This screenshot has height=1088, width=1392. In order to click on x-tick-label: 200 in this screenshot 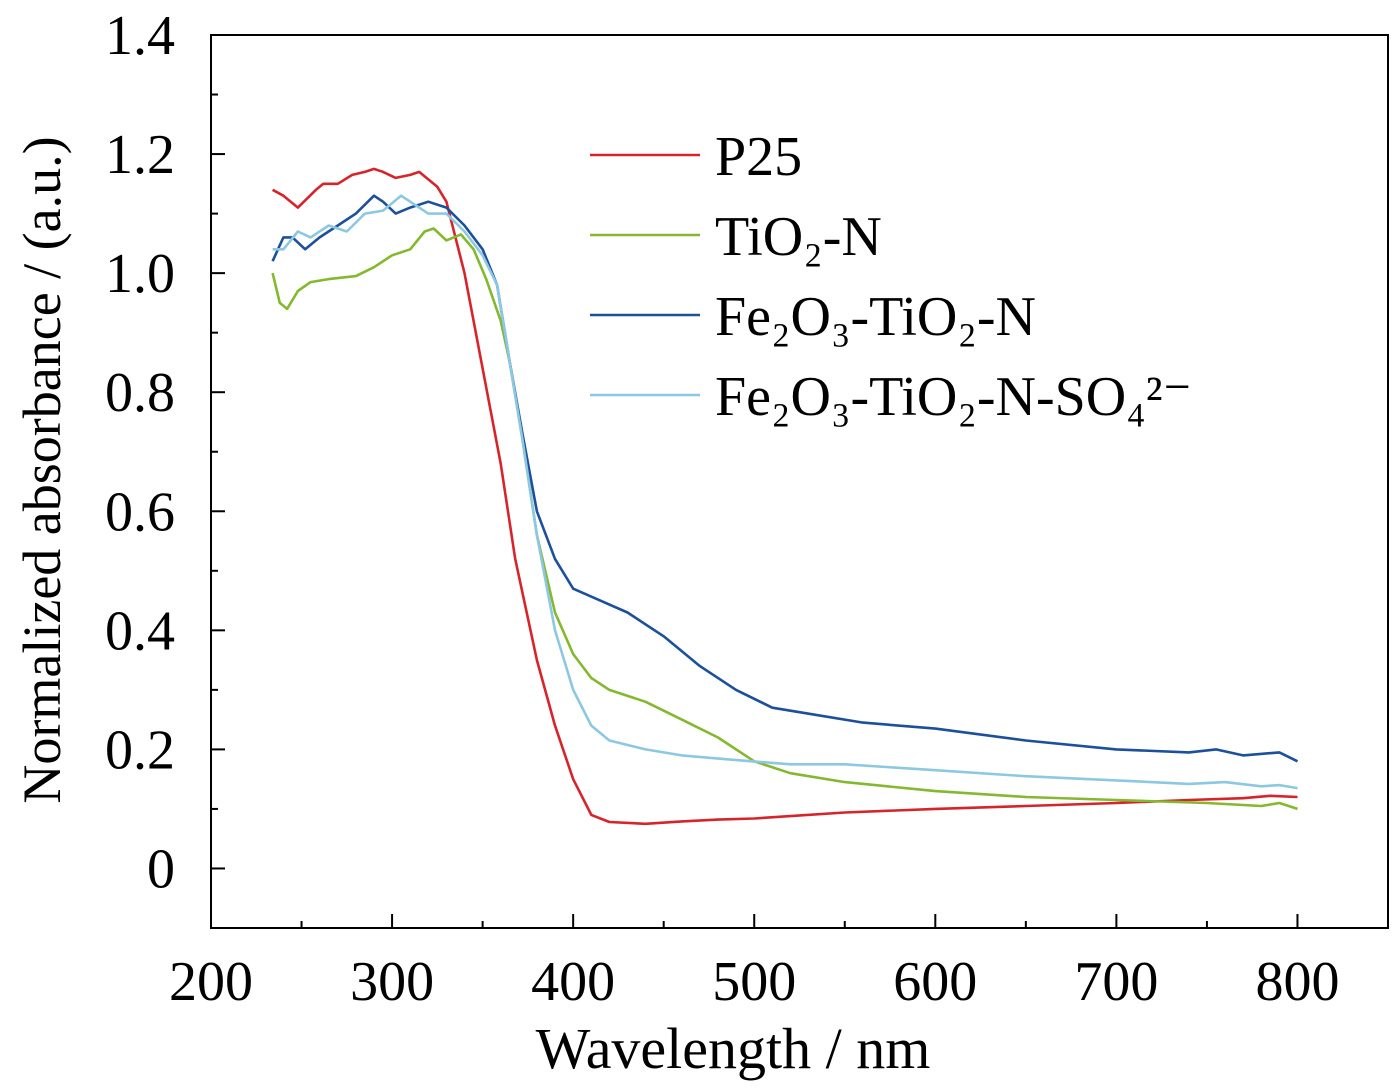, I will do `click(211, 982)`.